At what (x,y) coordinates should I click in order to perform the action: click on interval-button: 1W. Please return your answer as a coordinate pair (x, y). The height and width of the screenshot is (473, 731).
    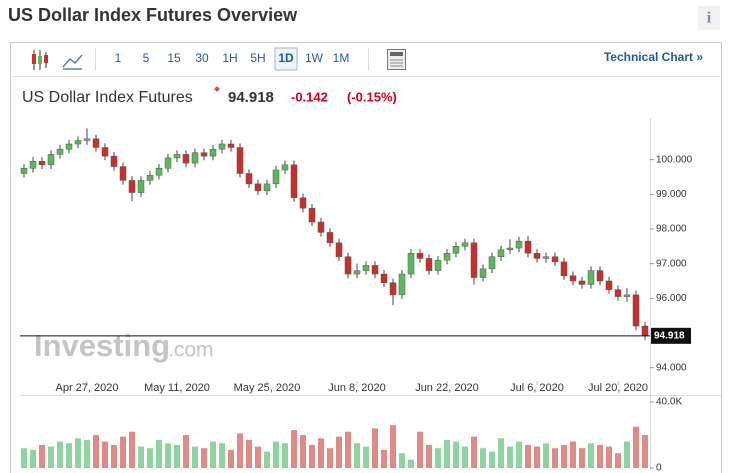
    Looking at the image, I should click on (314, 58).